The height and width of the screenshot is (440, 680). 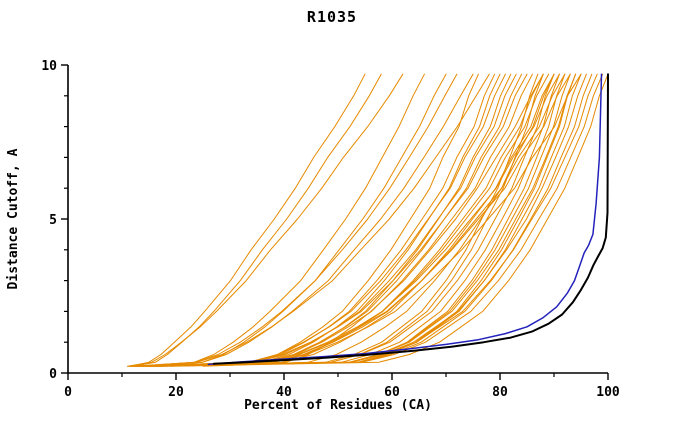 I want to click on y-tick-label: 5, so click(x=53, y=220).